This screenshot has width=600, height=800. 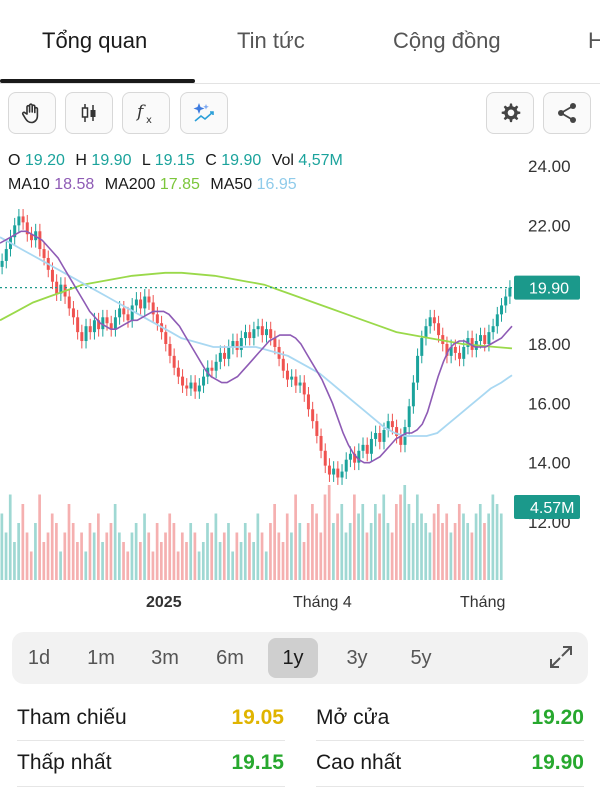 I want to click on ai-analysis-button, so click(x=204, y=113).